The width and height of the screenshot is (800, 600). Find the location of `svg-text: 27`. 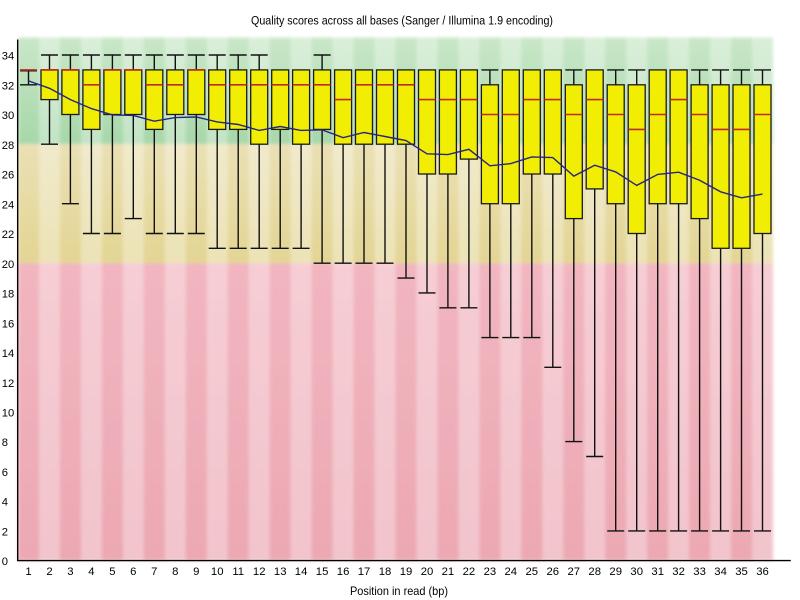

svg-text: 27 is located at coordinates (574, 572).